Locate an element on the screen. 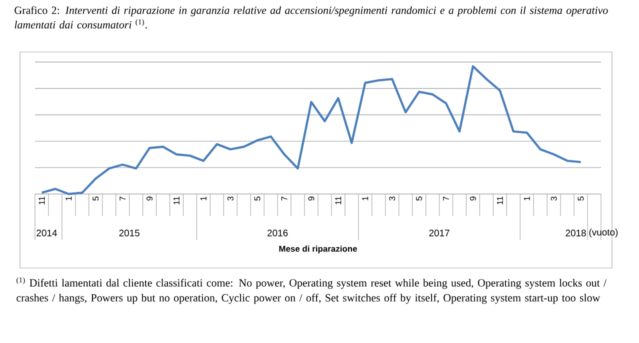 This screenshot has width=639, height=343. text: 2016 is located at coordinates (278, 233).